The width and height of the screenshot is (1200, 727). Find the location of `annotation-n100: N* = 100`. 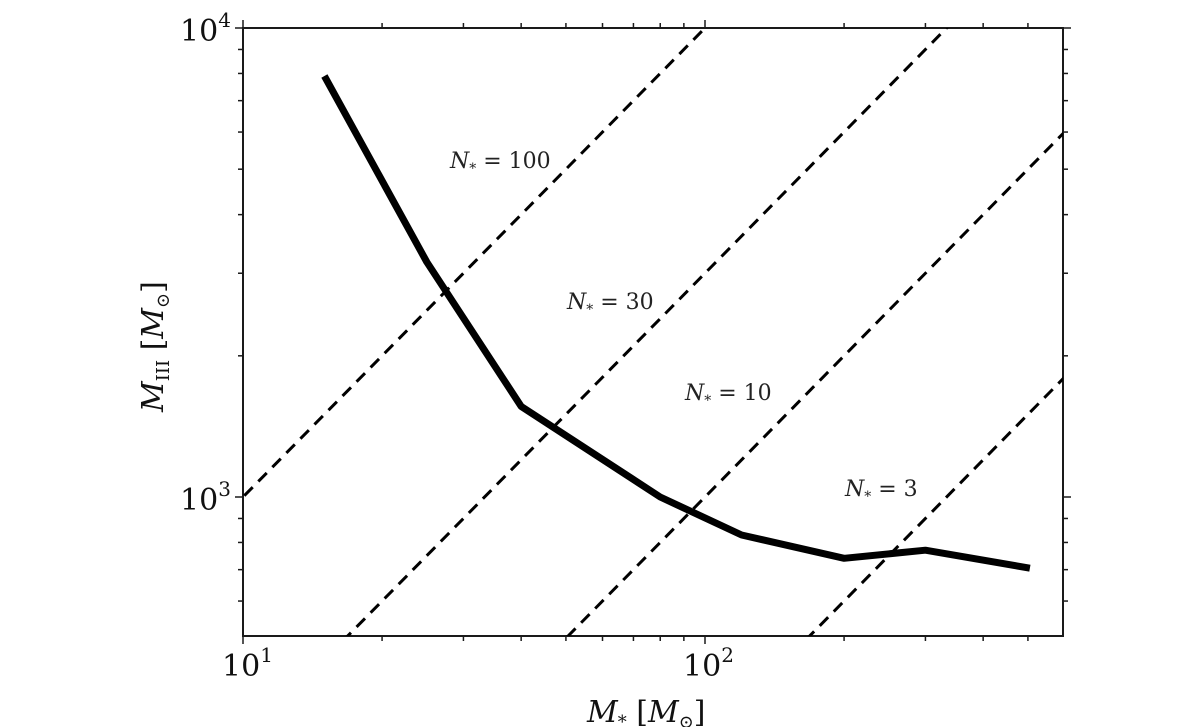

annotation-n100: N* = 100 is located at coordinates (500, 163).